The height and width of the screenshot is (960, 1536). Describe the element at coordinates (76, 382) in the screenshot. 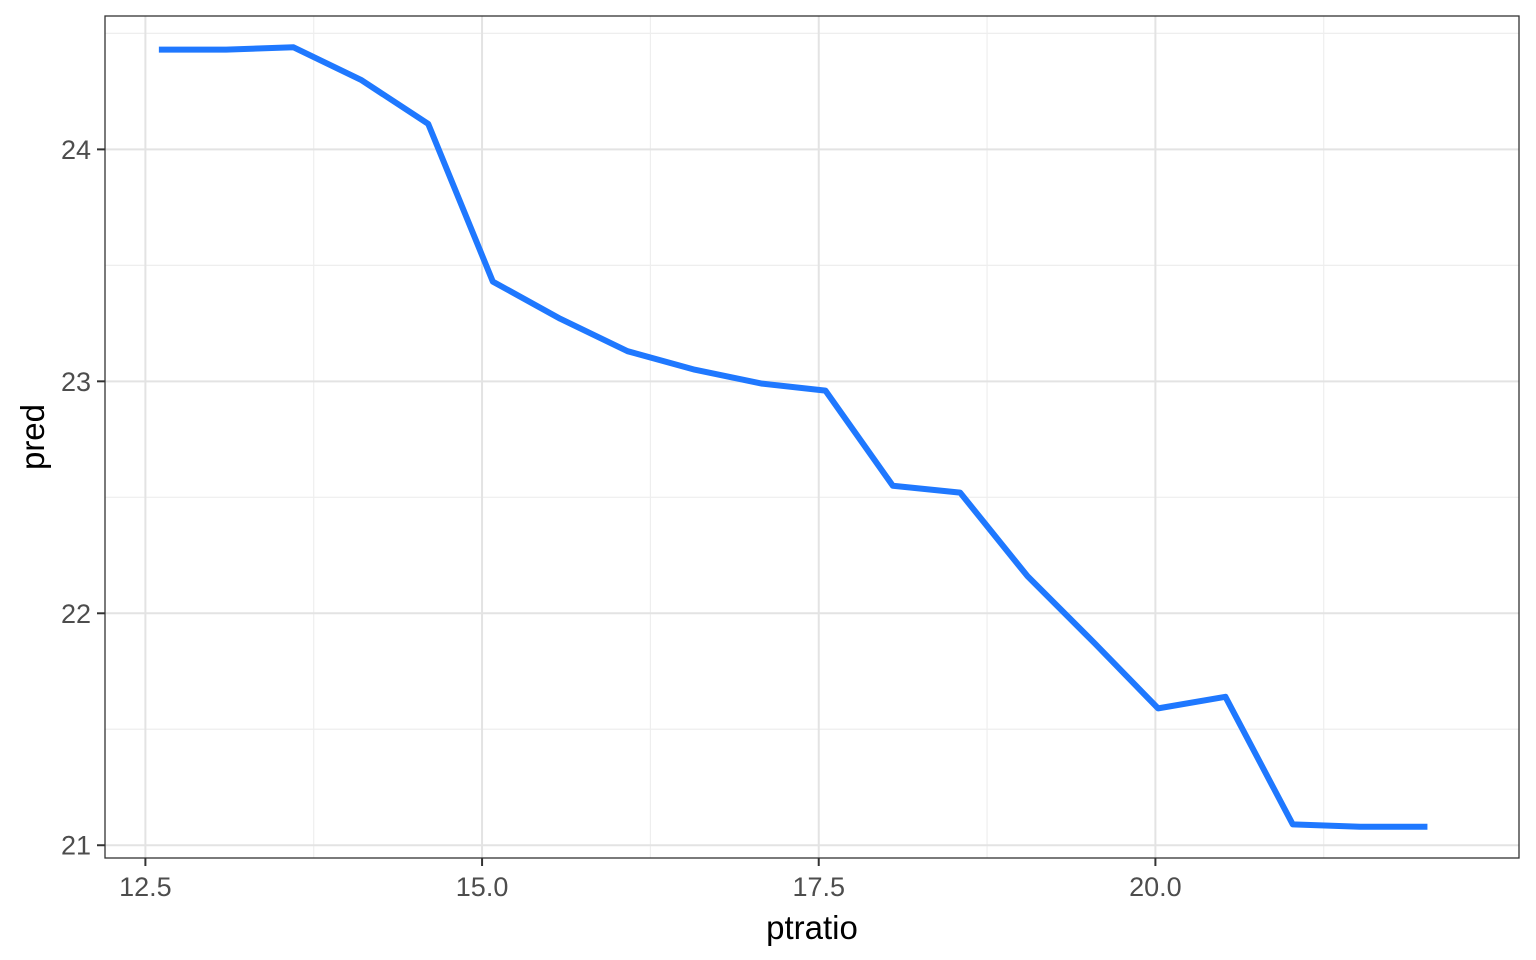

I see `y-tick-label-2: 23` at that location.